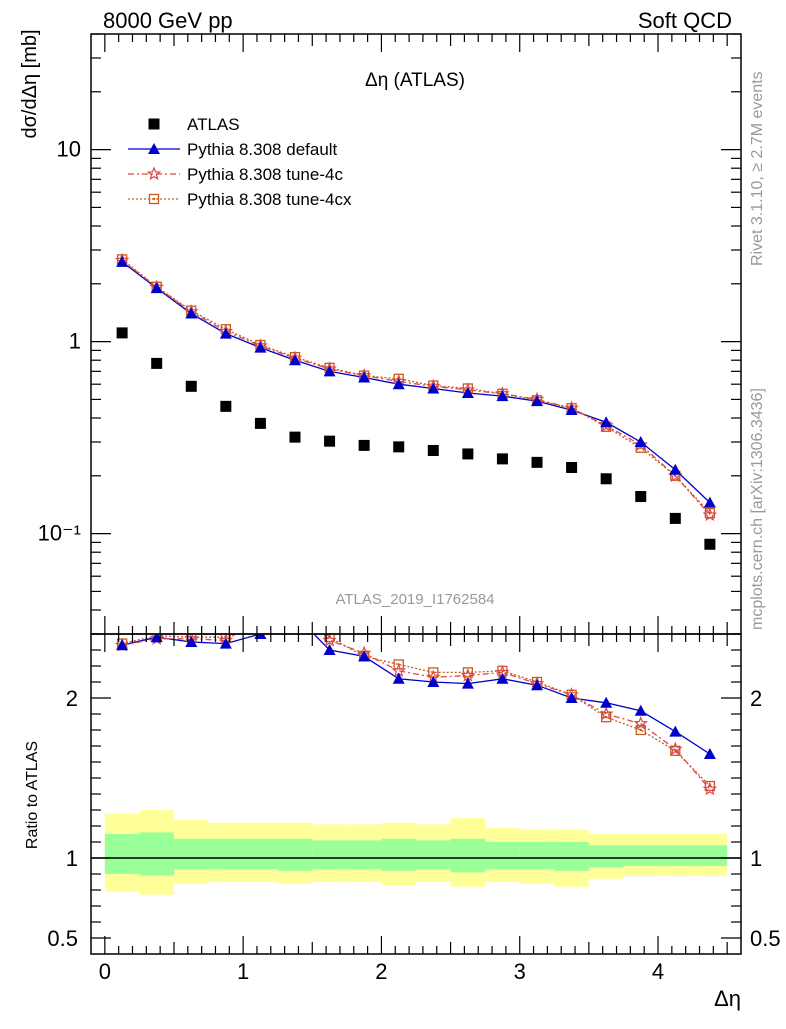  Describe the element at coordinates (757, 509) in the screenshot. I see `svg-text:mcplots.cern.ch [arXiv:1306.34: mcplots.cern.ch [arXiv:1306.3436]` at that location.